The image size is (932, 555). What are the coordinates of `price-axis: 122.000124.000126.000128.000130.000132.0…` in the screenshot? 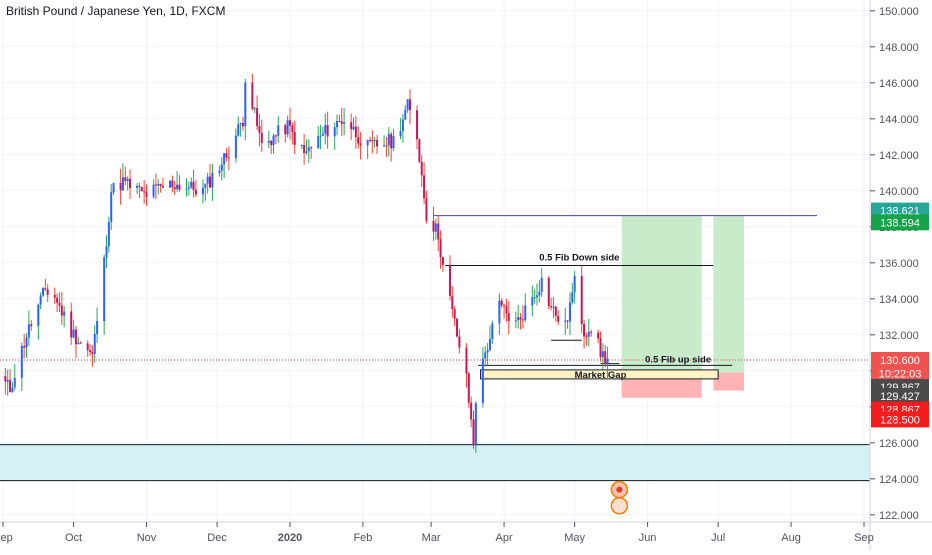 It's located at (894, 264).